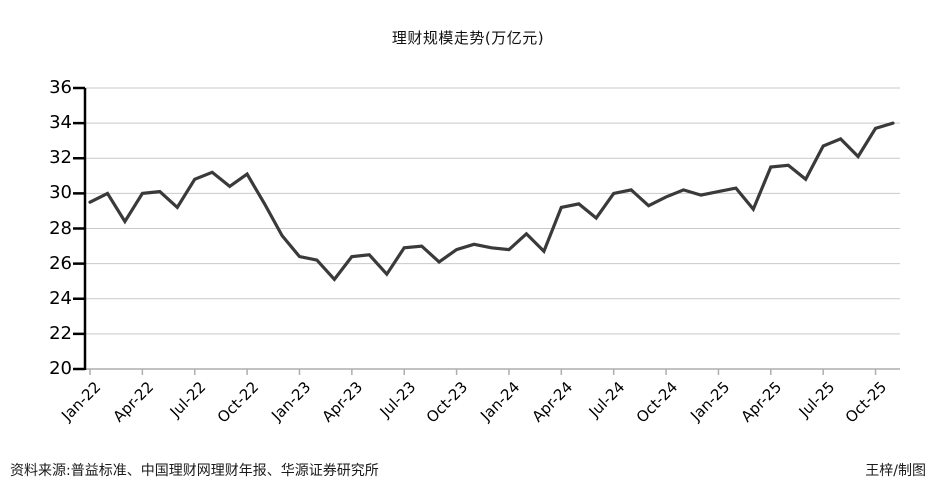  Describe the element at coordinates (60, 333) in the screenshot. I see `y-tick-label: 22` at that location.